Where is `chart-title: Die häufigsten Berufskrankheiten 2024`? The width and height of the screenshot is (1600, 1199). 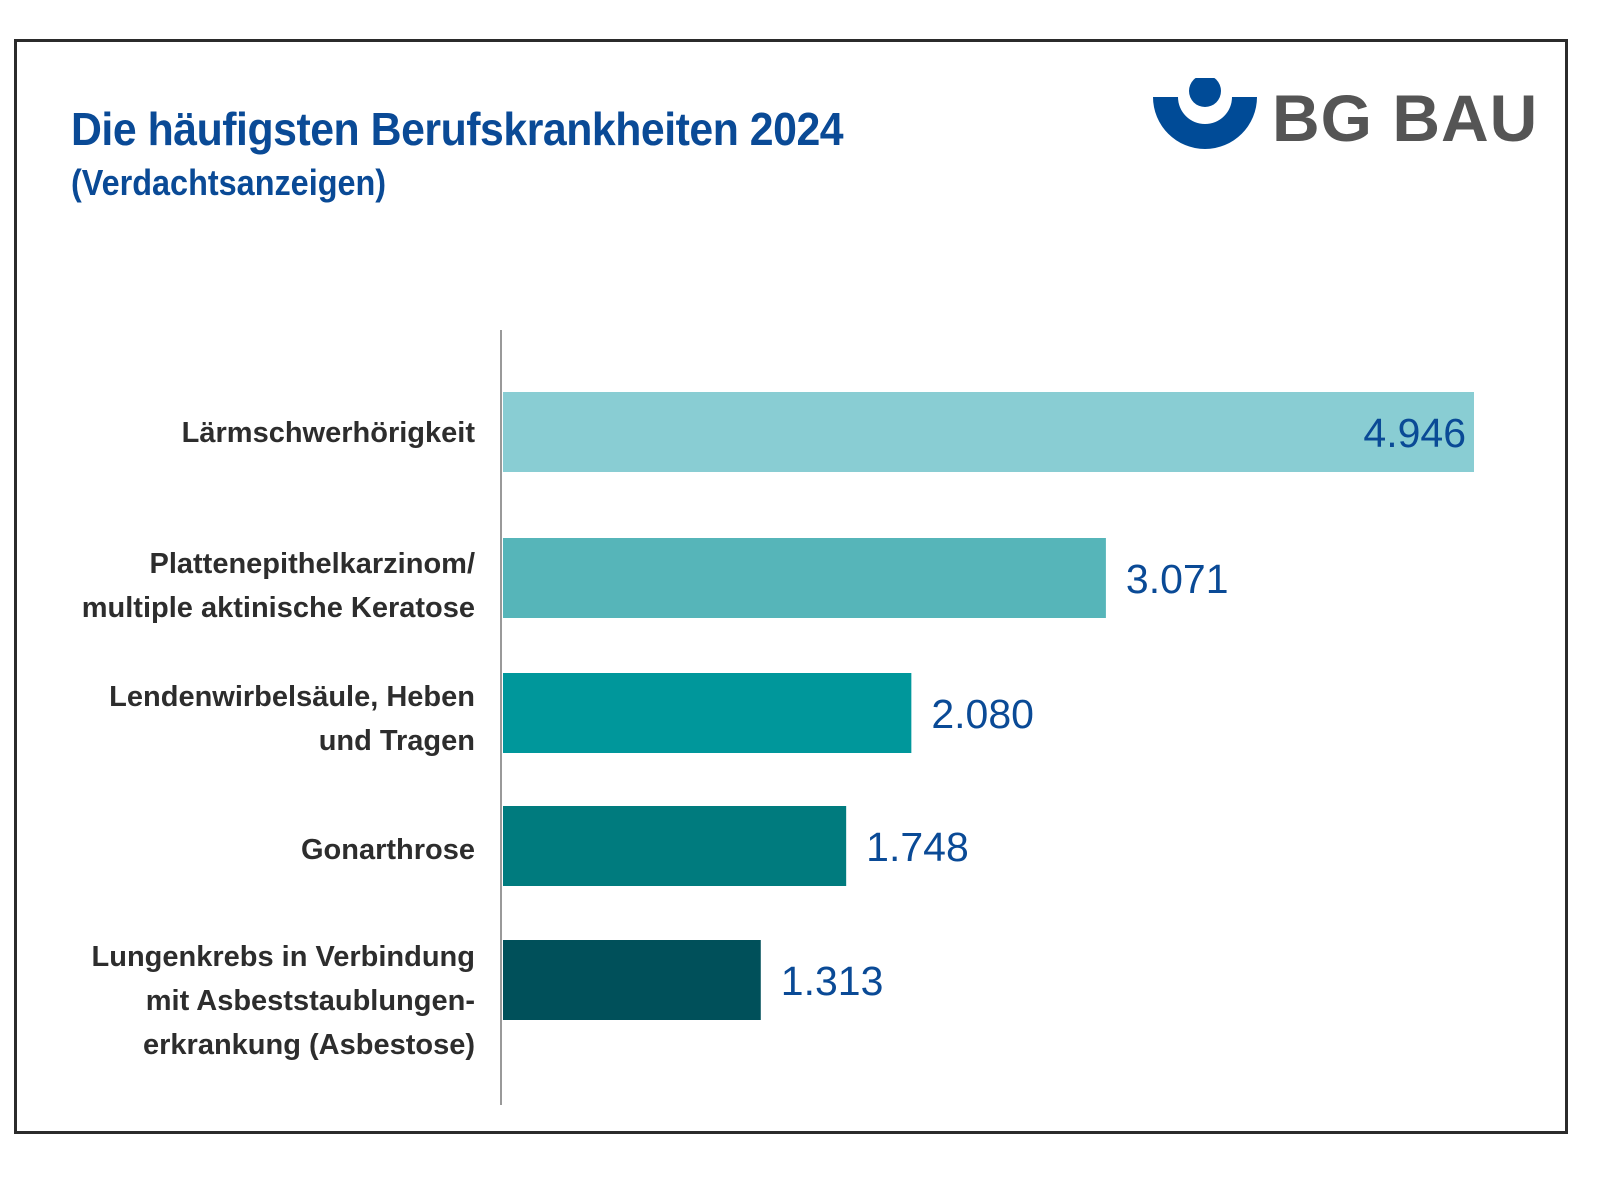
chart-title: Die häufigsten Berufskrankheiten 2024 is located at coordinates (457, 129).